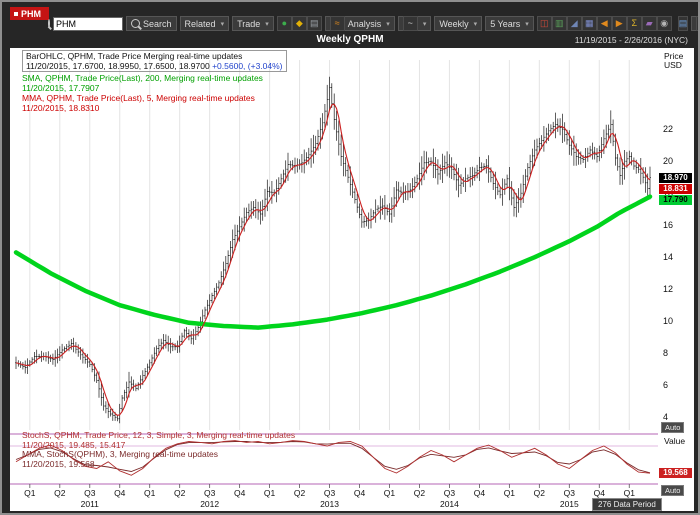 The height and width of the screenshot is (515, 700). I want to click on period-dropdown: Weekly, so click(458, 23).